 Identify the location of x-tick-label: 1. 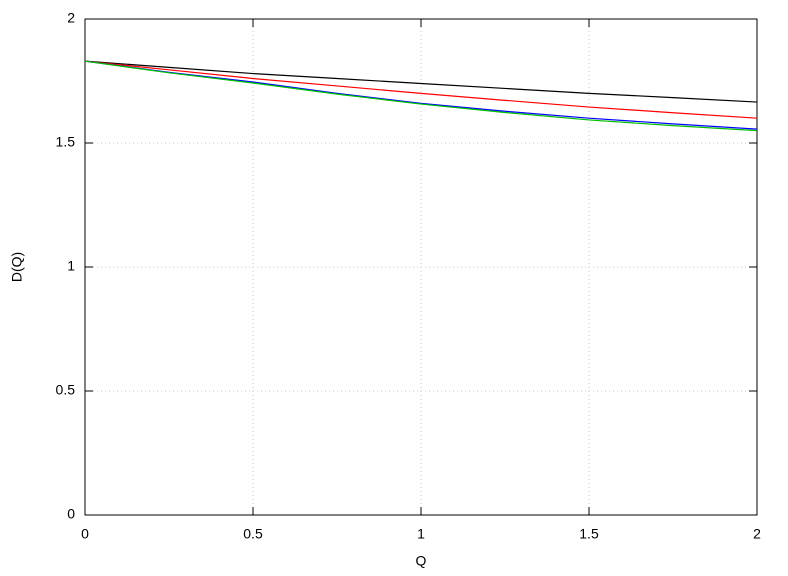
(421, 534).